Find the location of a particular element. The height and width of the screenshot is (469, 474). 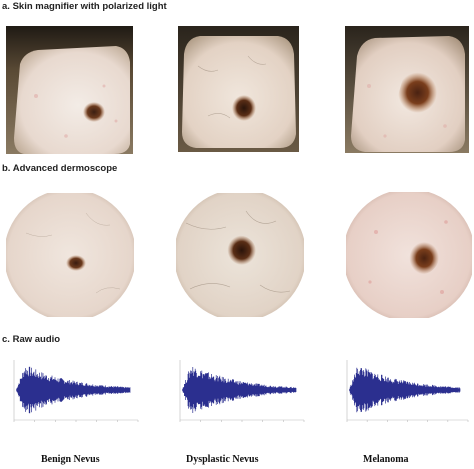

section-c-label: c. is located at coordinates (6, 339).